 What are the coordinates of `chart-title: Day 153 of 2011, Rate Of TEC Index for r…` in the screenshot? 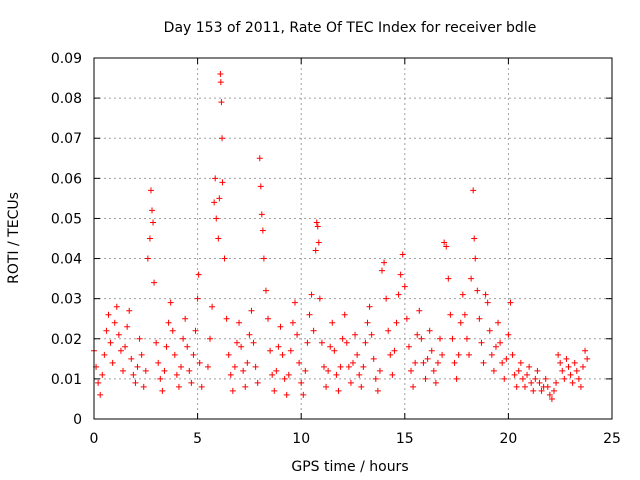 It's located at (350, 28).